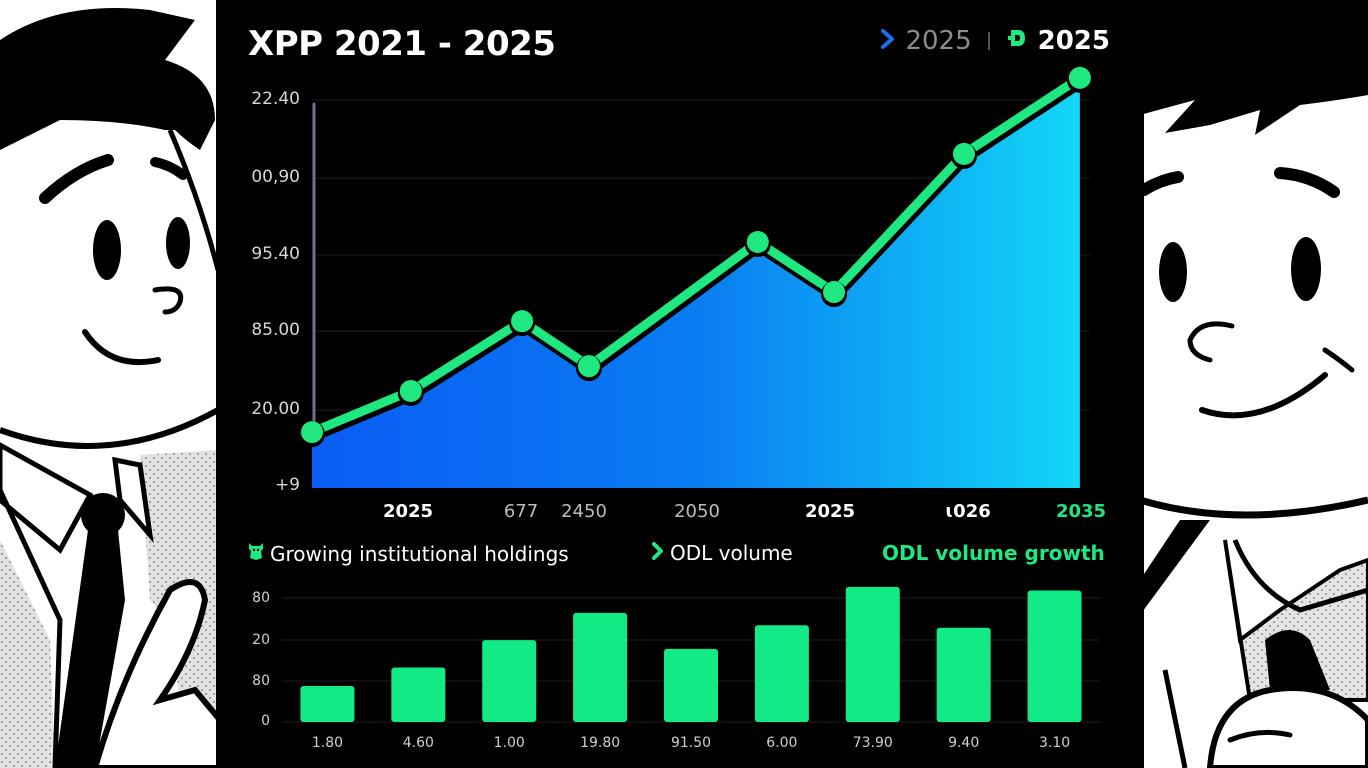  What do you see at coordinates (782, 743) in the screenshot?
I see `bar-category-label: 6.00` at bounding box center [782, 743].